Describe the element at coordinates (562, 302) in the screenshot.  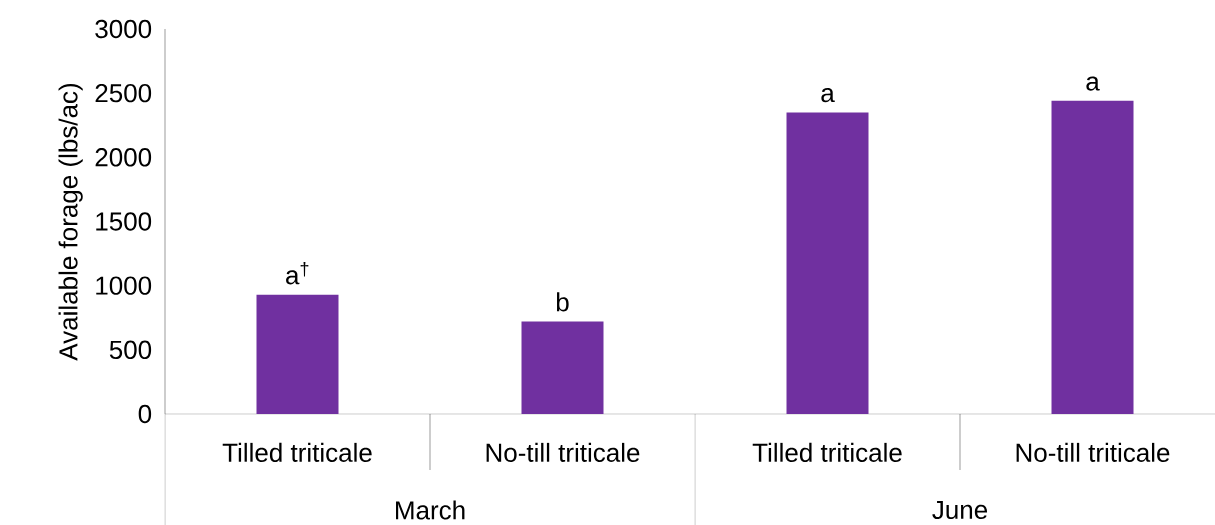
I see `annotation: b` at that location.